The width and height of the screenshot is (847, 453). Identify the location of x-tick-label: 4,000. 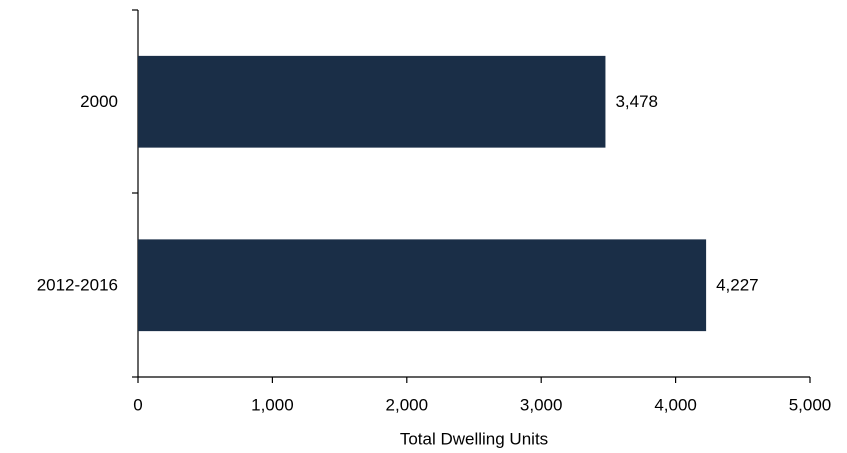
(675, 404).